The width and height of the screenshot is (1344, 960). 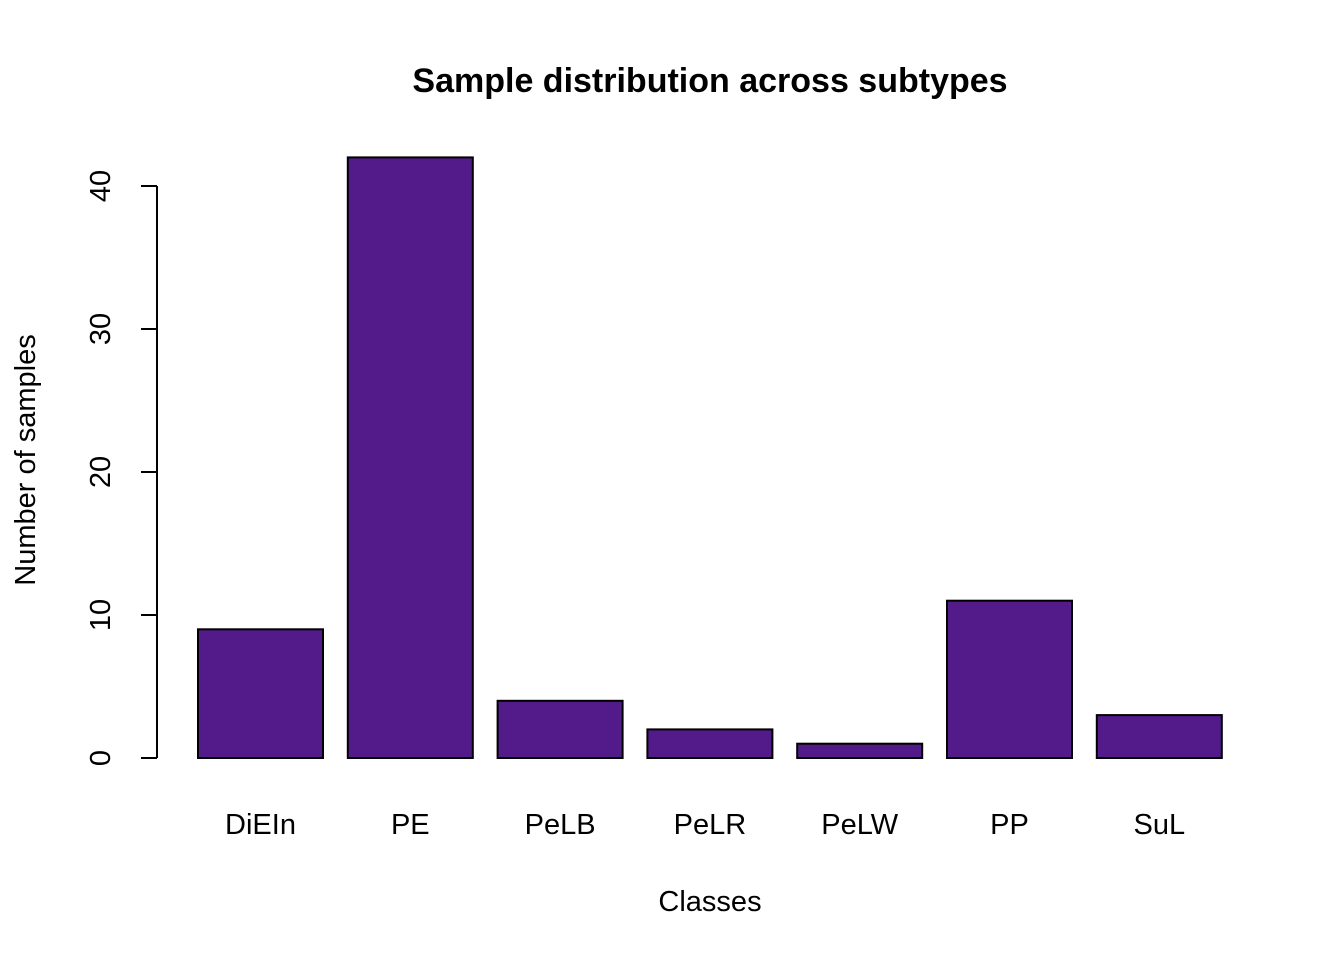 What do you see at coordinates (1009, 825) in the screenshot?
I see `x-tick-label-pp: PP` at bounding box center [1009, 825].